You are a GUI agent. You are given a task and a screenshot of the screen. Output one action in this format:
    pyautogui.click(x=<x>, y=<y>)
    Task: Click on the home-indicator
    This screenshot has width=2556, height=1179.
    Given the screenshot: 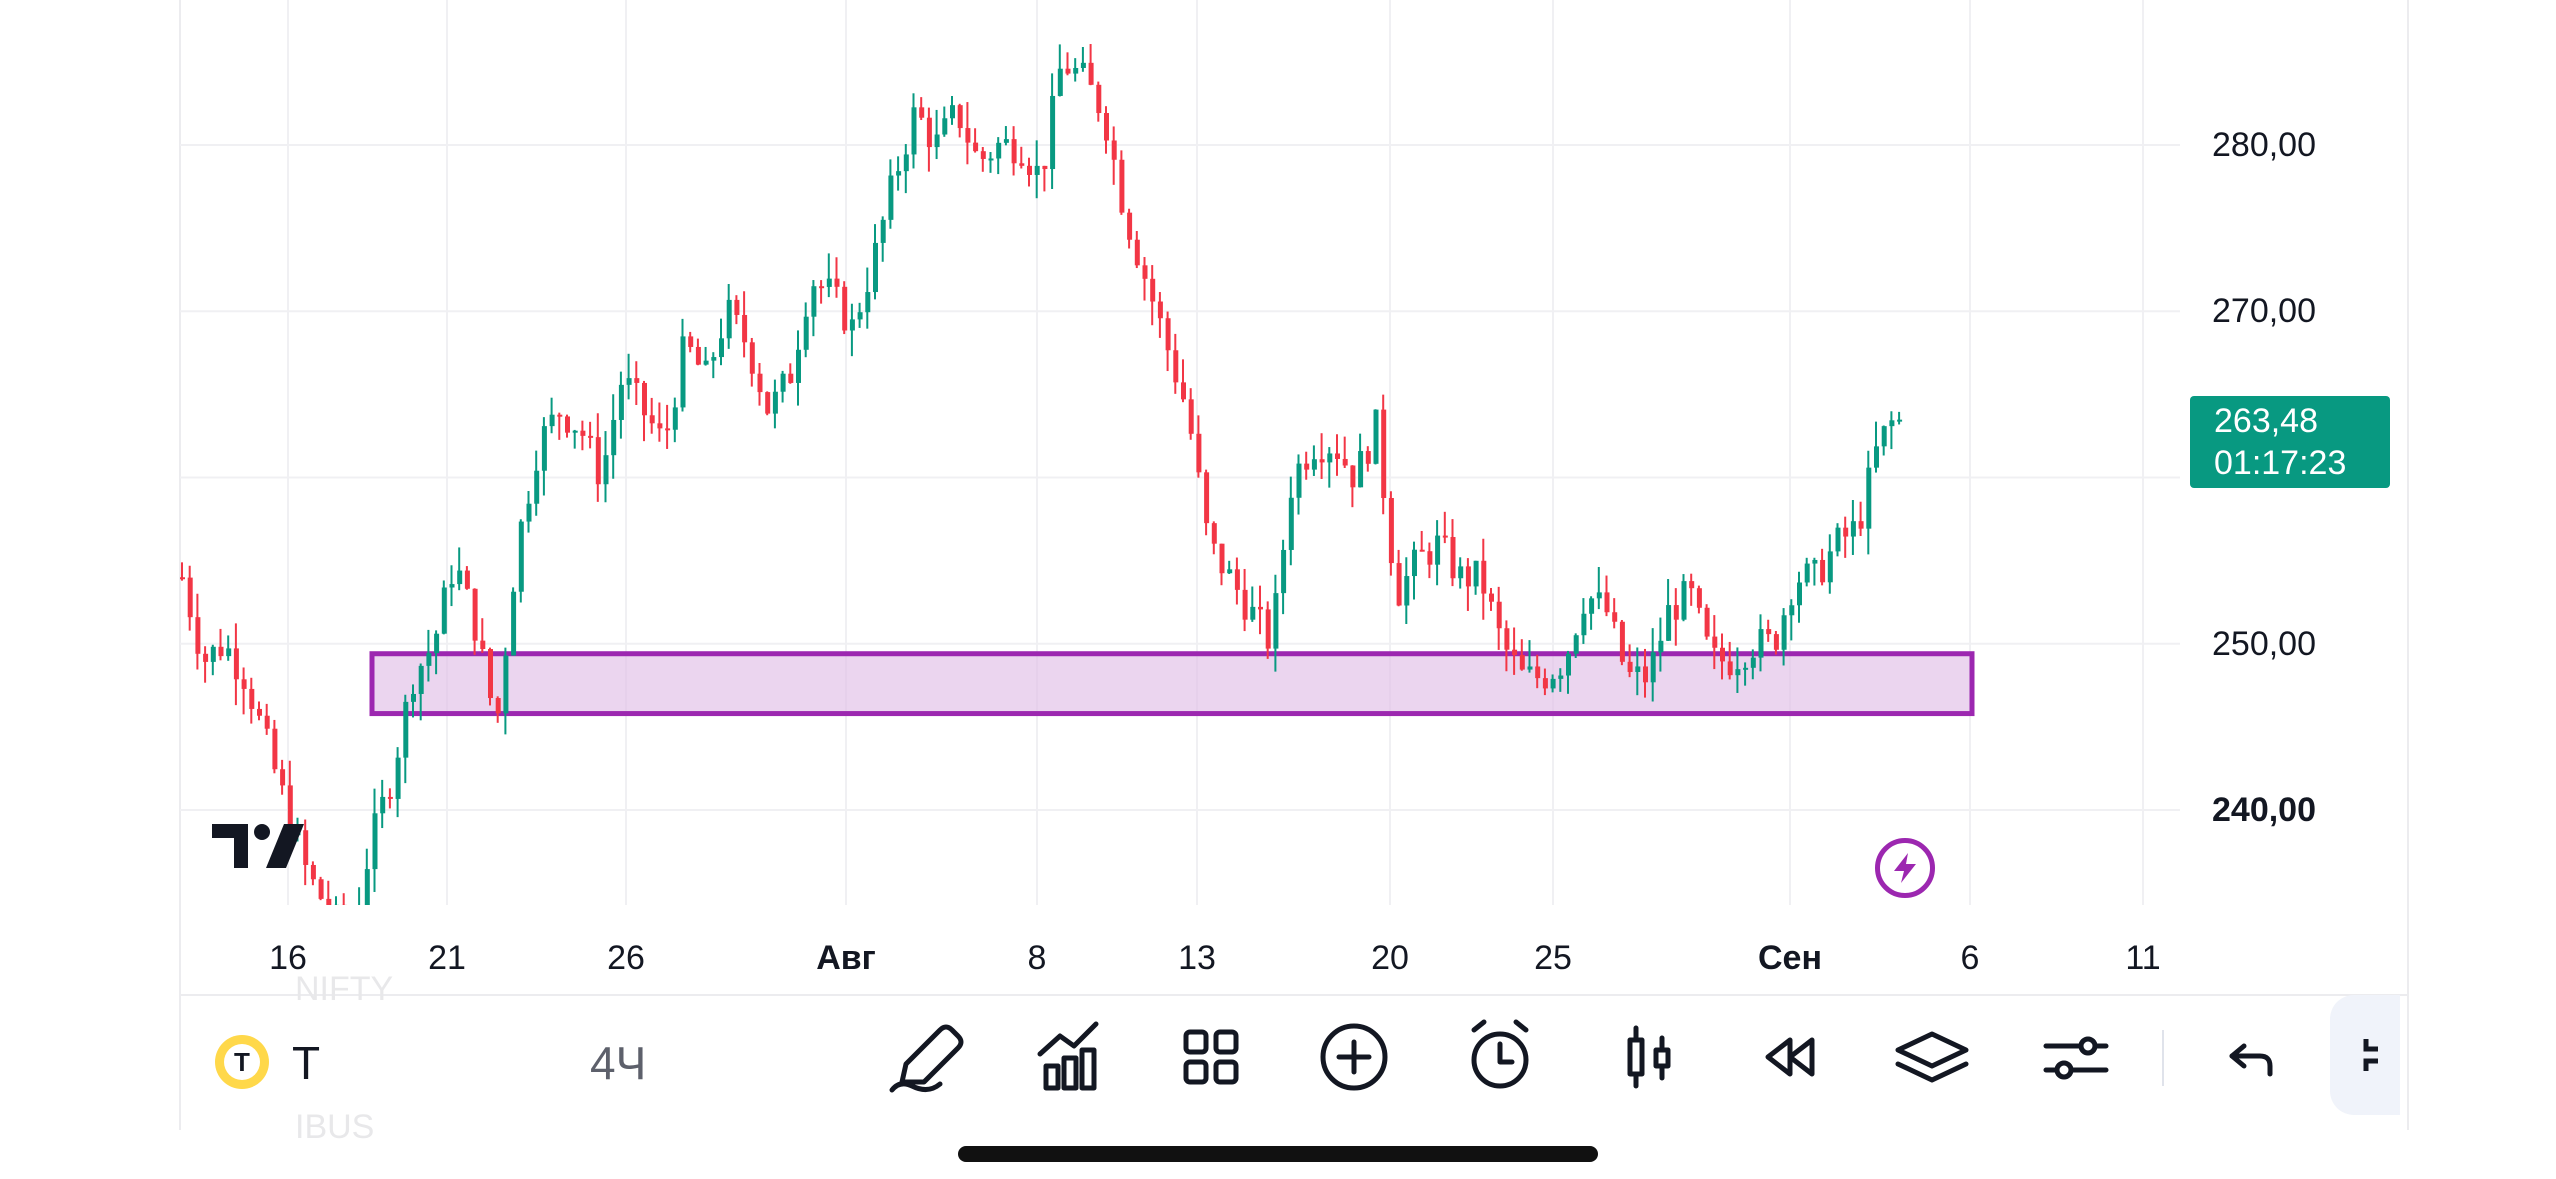 What is the action you would take?
    pyautogui.click(x=1278, y=1154)
    